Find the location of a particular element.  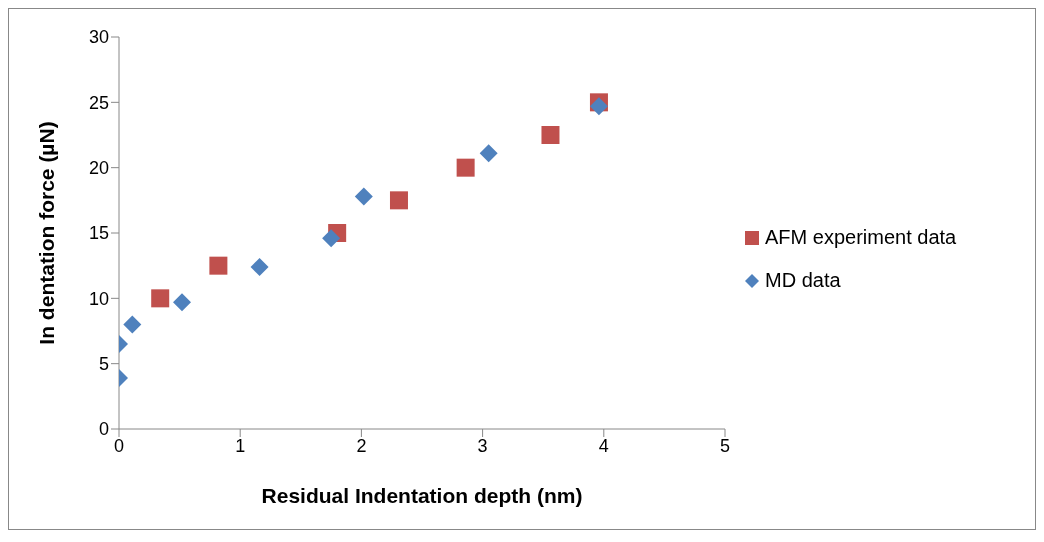

y-tick-label: 0 is located at coordinates (103, 429).